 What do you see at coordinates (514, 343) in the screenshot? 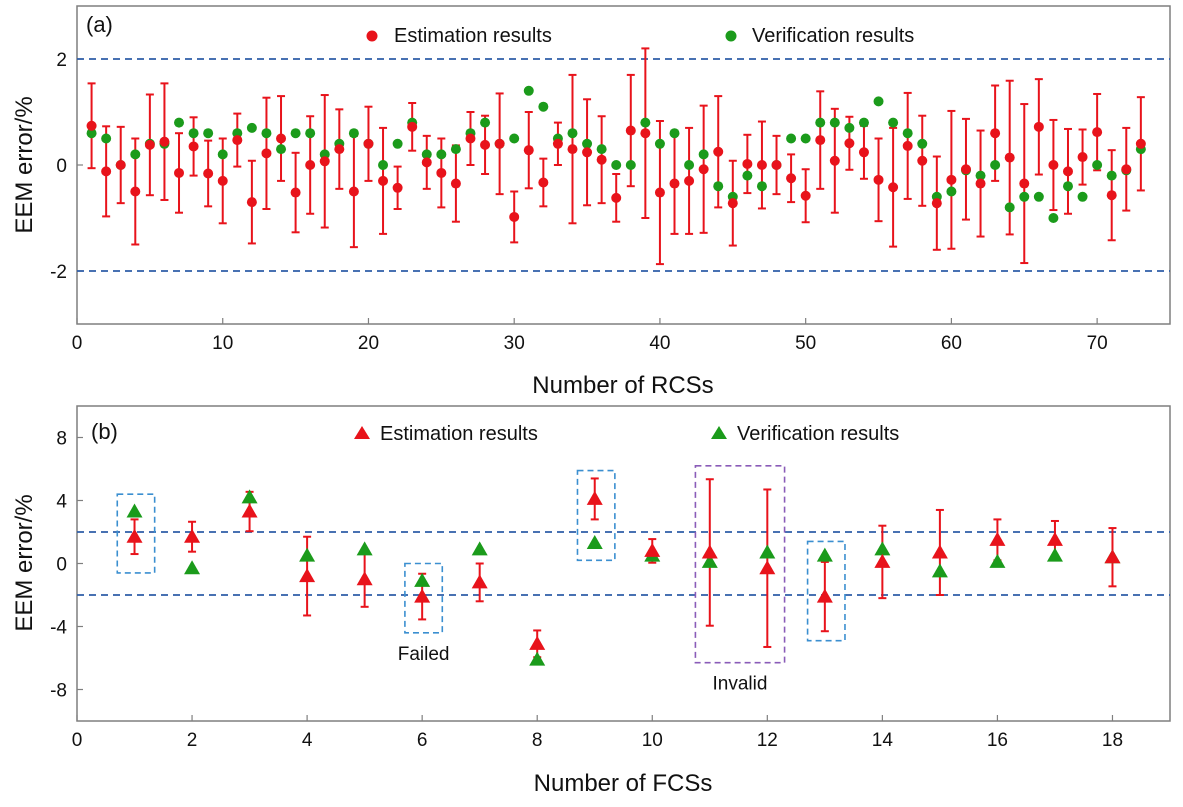
I see `panel-a-x-tick-label: 30` at bounding box center [514, 343].